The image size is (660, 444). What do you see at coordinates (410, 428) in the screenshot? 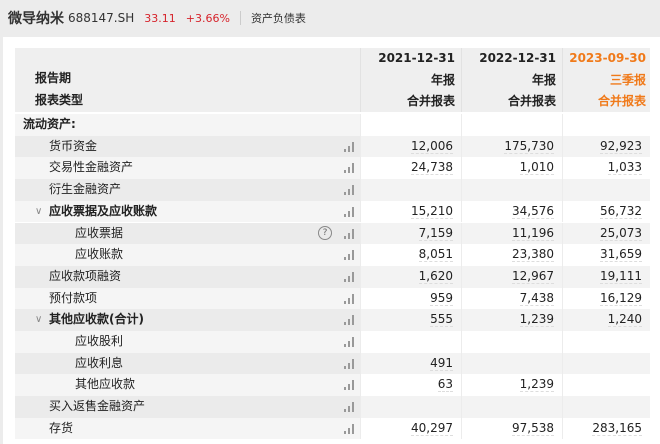
I see `value-cell: 40,297` at bounding box center [410, 428].